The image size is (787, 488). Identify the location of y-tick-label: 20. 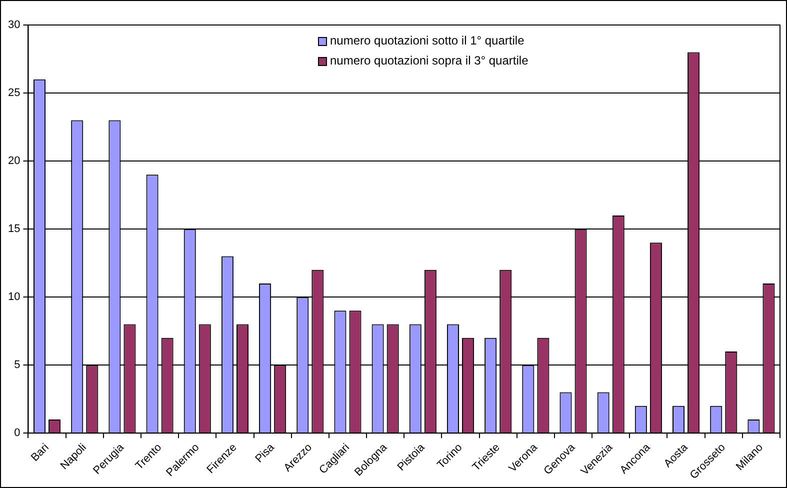
(14, 161).